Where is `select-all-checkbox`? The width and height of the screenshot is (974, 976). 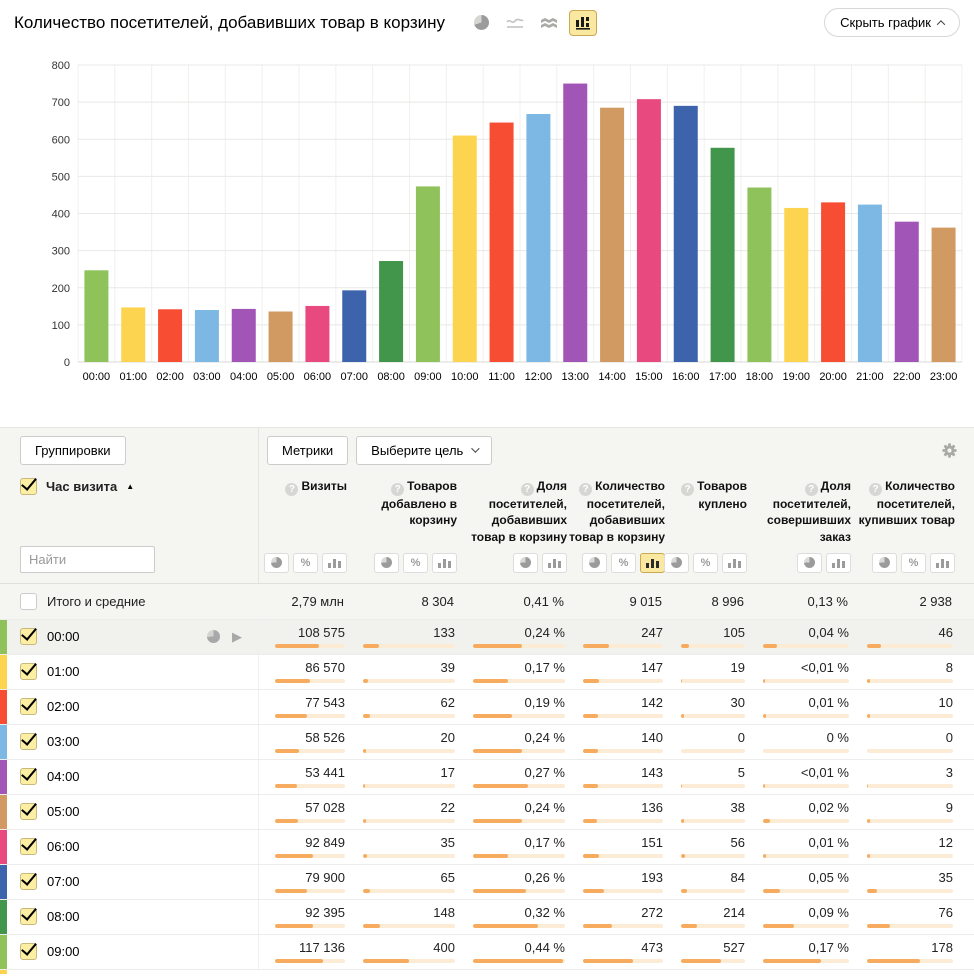 select-all-checkbox is located at coordinates (28, 486).